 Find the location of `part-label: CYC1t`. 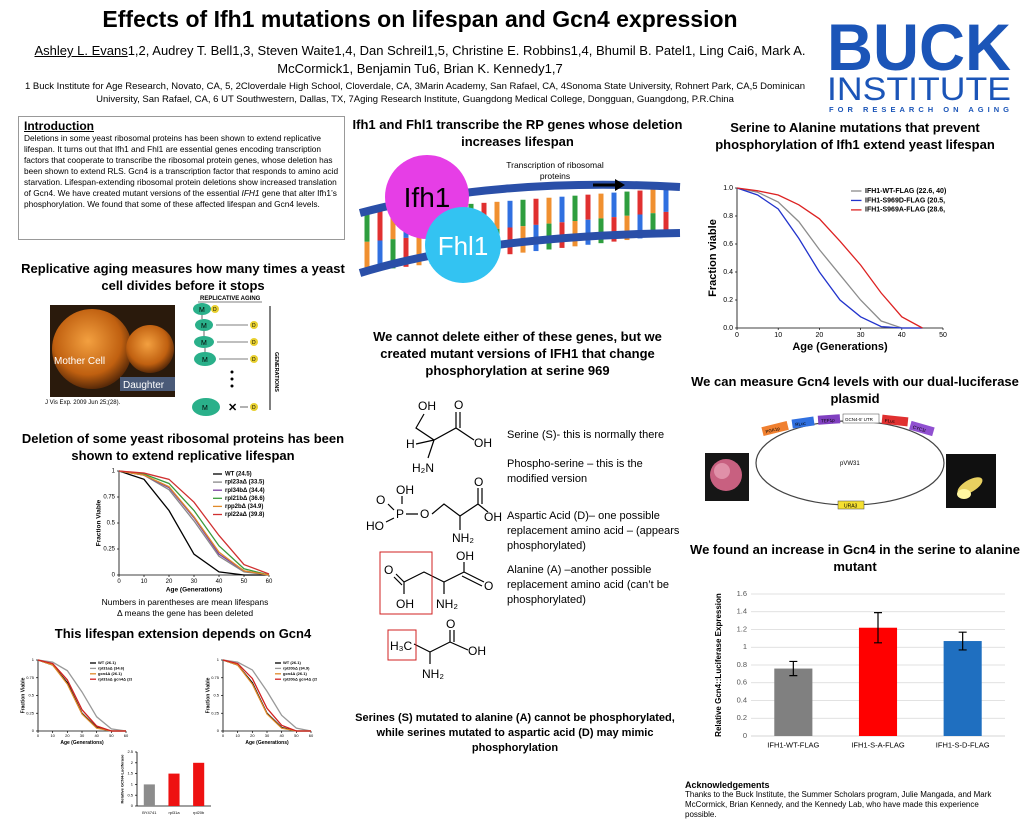

part-label: CYC1t is located at coordinates (919, 429).